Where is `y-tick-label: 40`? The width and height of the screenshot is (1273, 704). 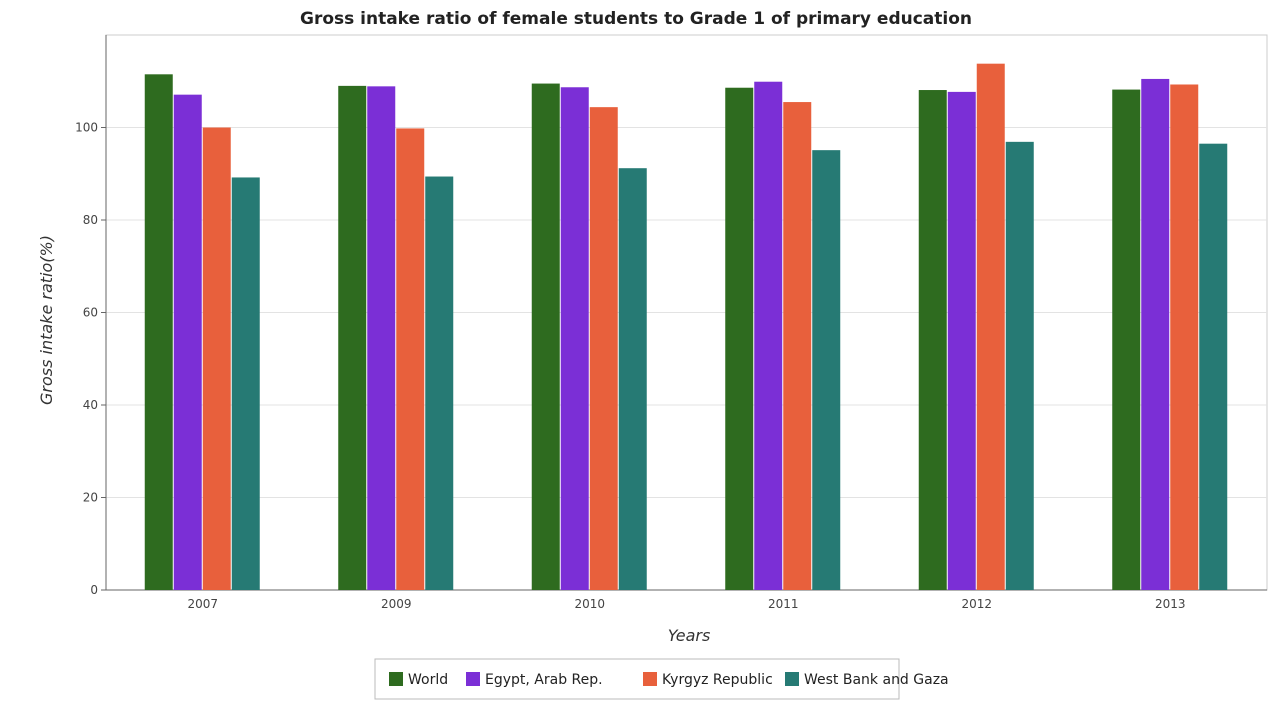 y-tick-label: 40 is located at coordinates (90, 405).